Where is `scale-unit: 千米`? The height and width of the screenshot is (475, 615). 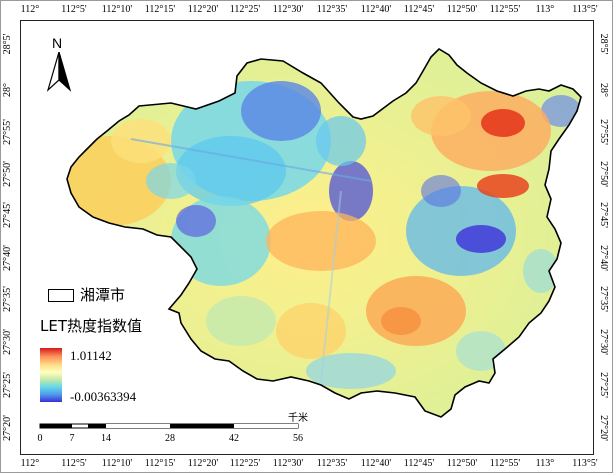
scale-unit: 千米 is located at coordinates (298, 418).